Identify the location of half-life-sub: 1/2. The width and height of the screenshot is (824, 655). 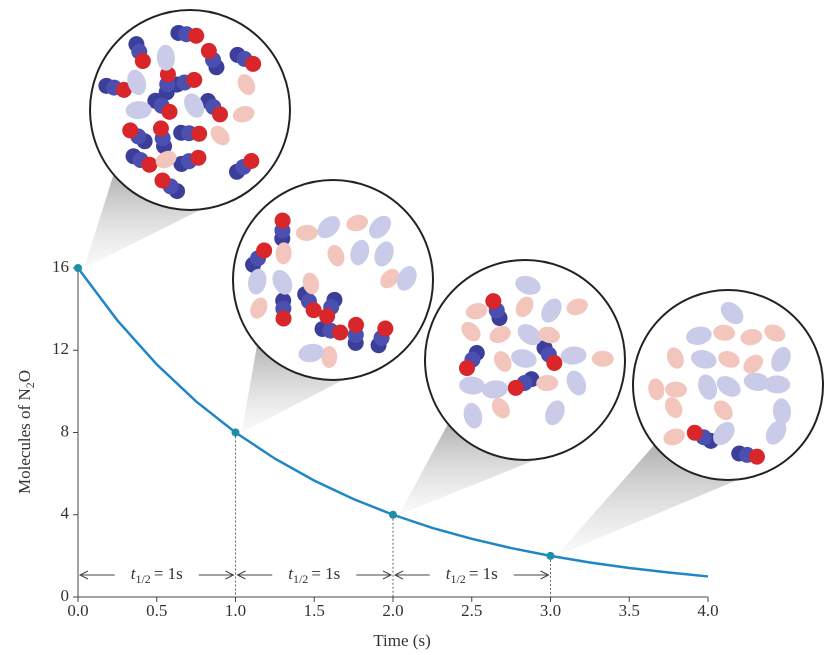
(300, 579).